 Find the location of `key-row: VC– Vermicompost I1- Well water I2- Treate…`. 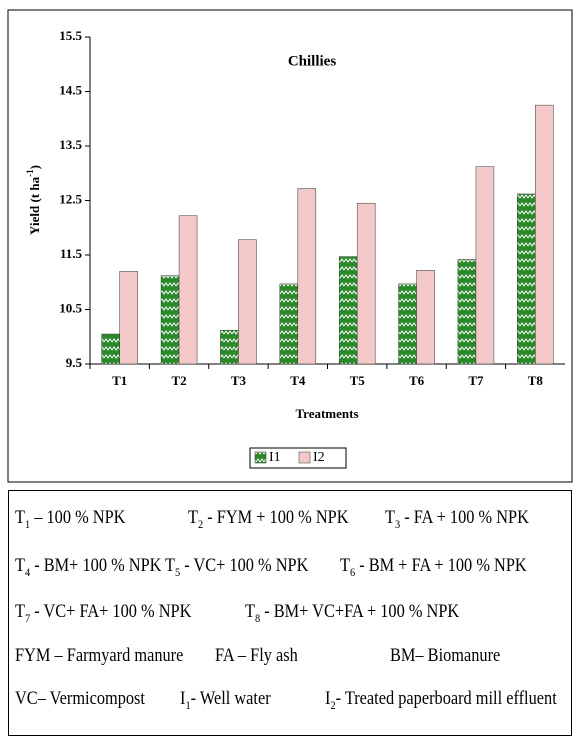

key-row: VC– Vermicompost I1- Well water I2- Treate… is located at coordinates (284, 703).